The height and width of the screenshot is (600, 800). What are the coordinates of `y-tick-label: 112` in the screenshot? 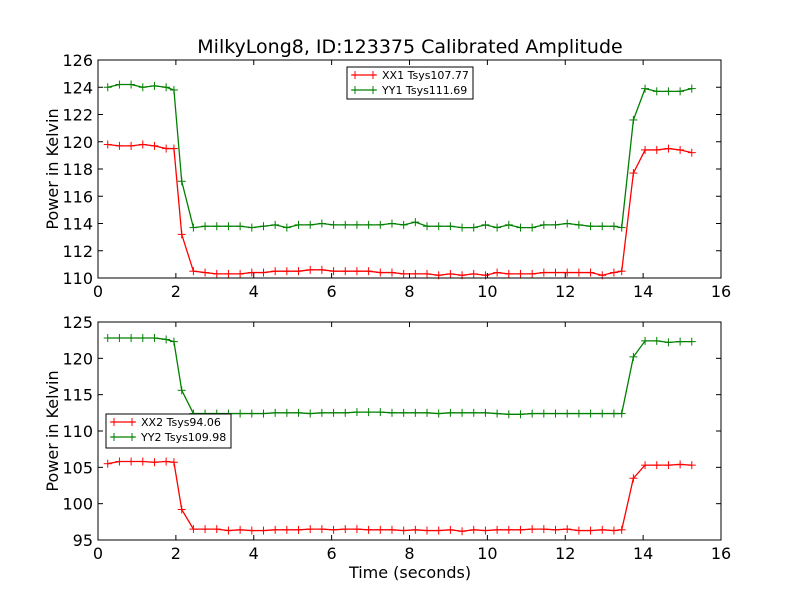 It's located at (77, 251).